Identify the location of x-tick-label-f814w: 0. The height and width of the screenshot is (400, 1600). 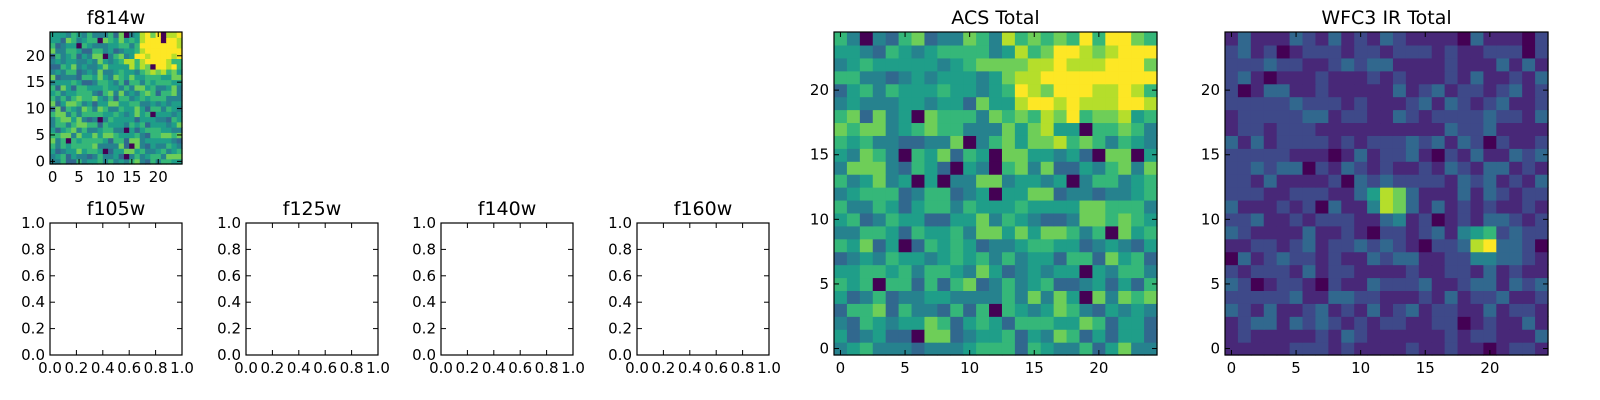
(53, 177).